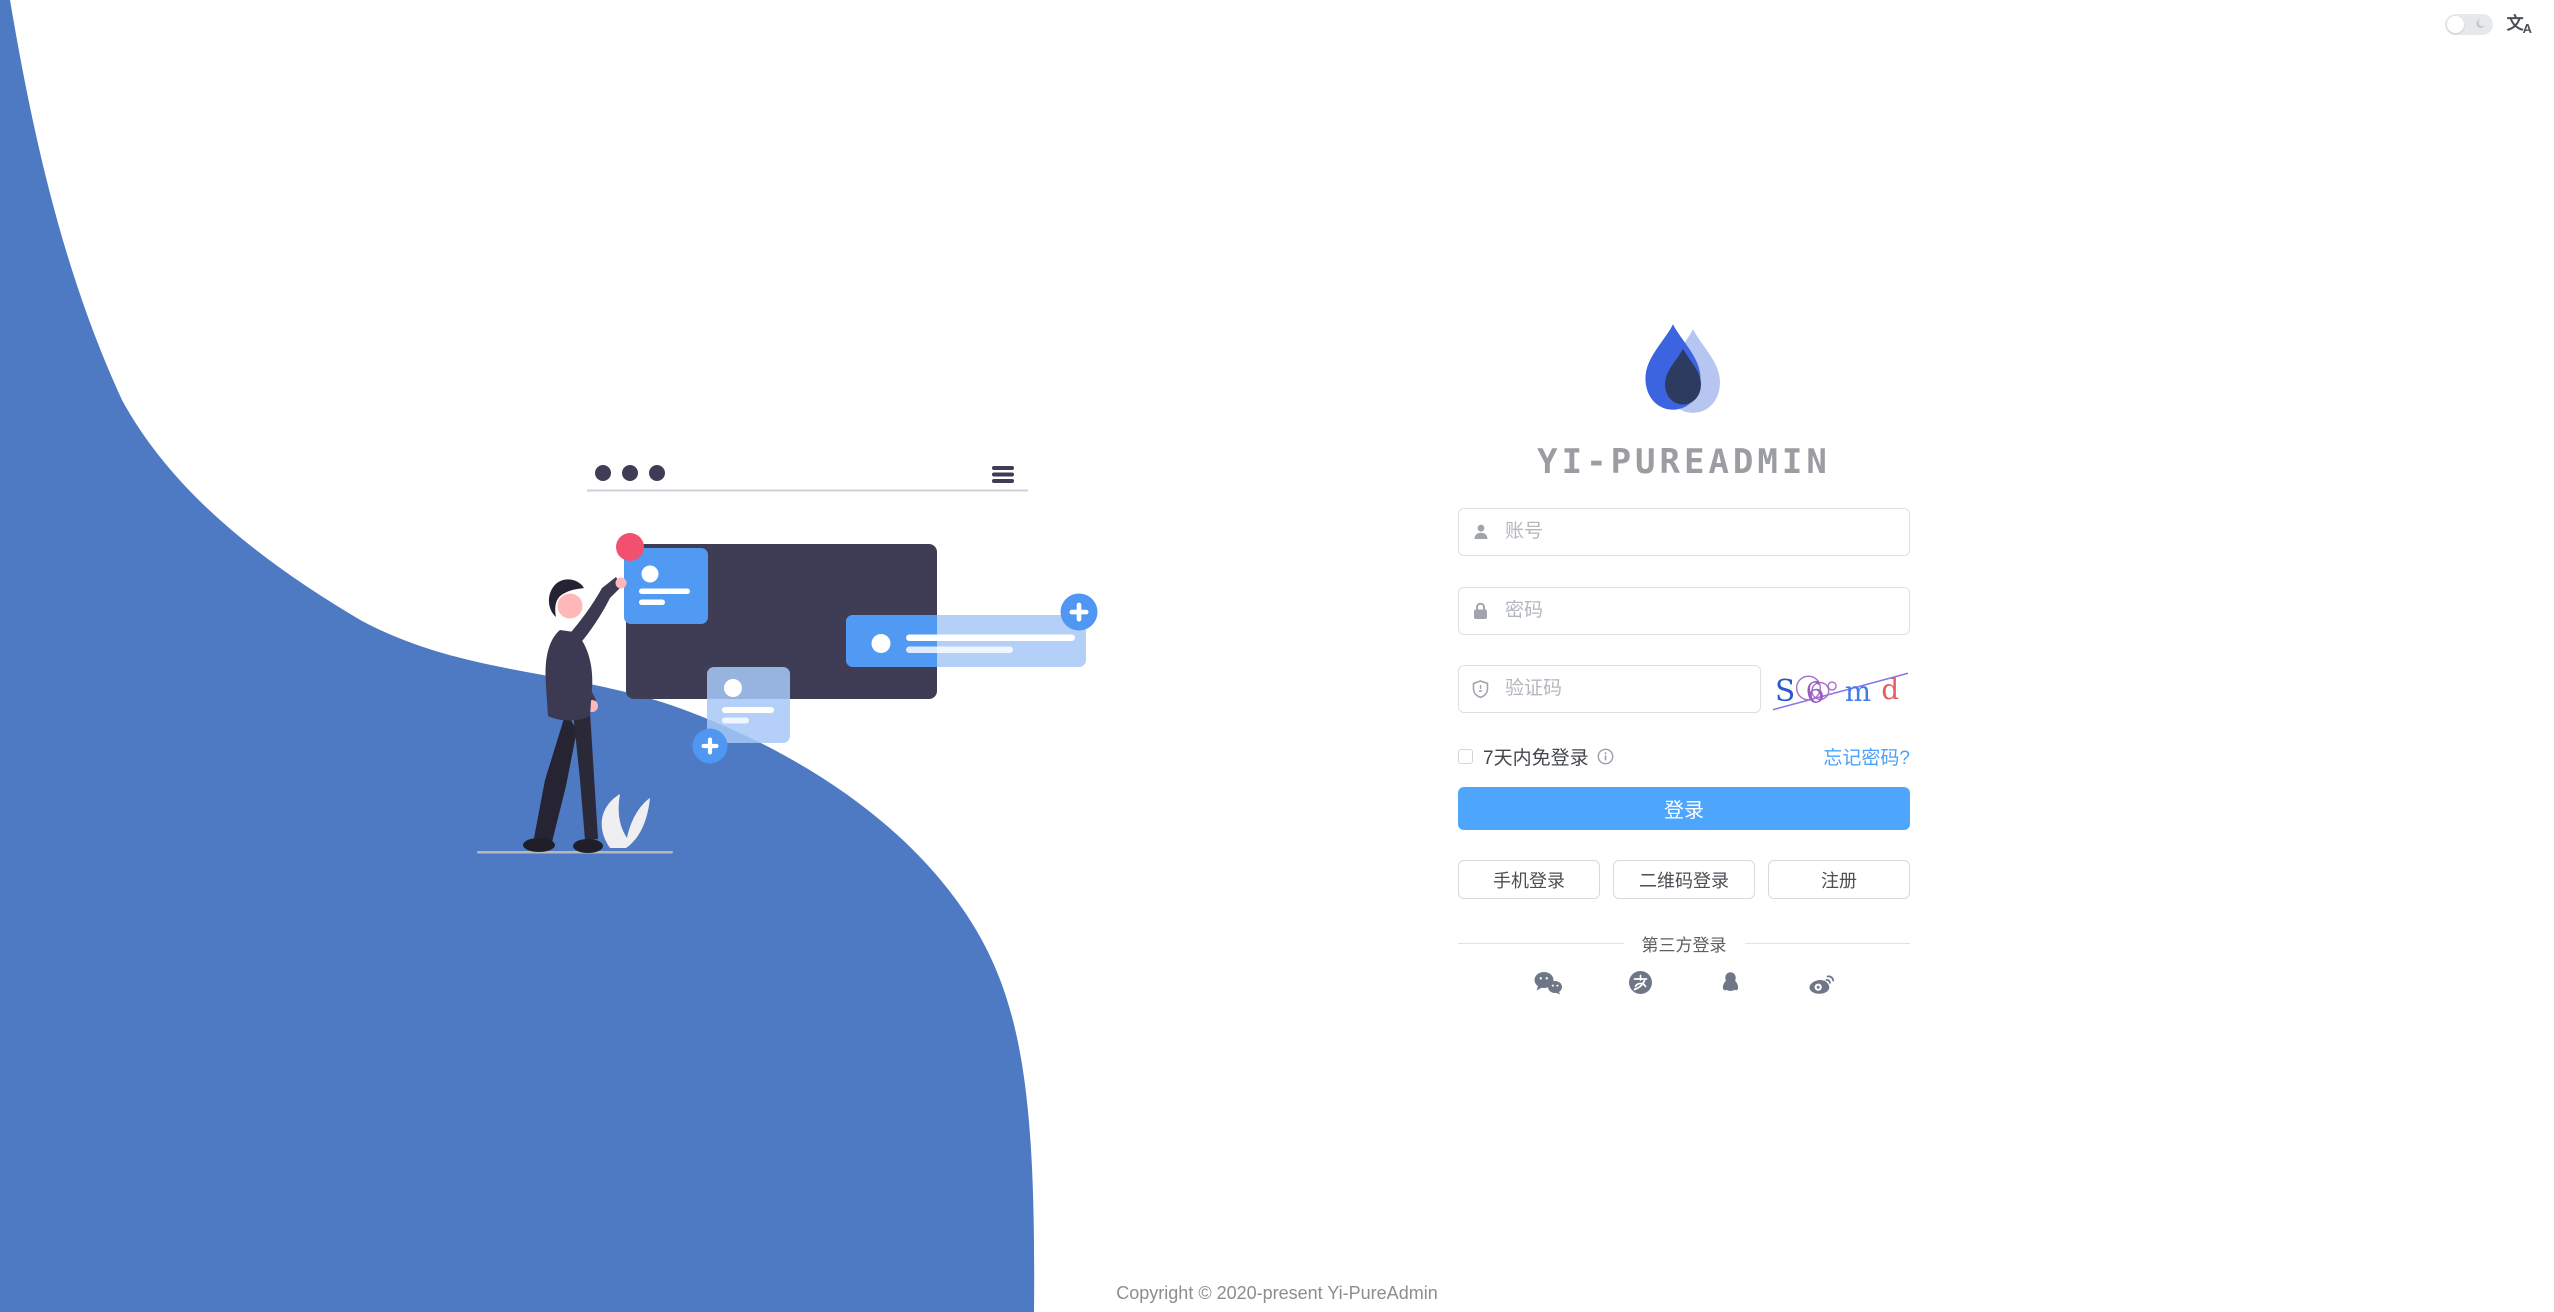 The image size is (2554, 1312). I want to click on captcha-input, so click(1609, 689).